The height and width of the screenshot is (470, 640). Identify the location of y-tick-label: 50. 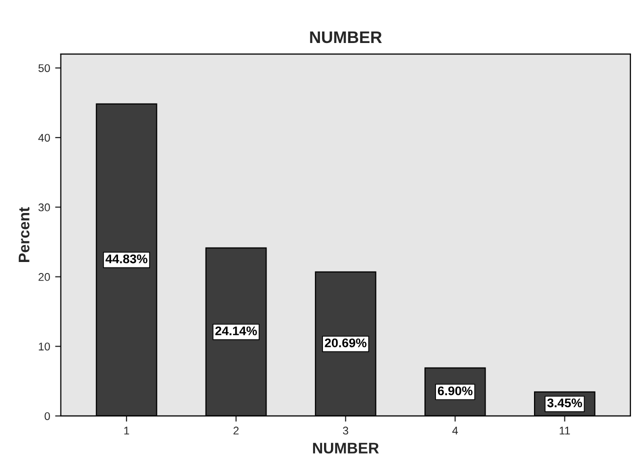
(44, 68).